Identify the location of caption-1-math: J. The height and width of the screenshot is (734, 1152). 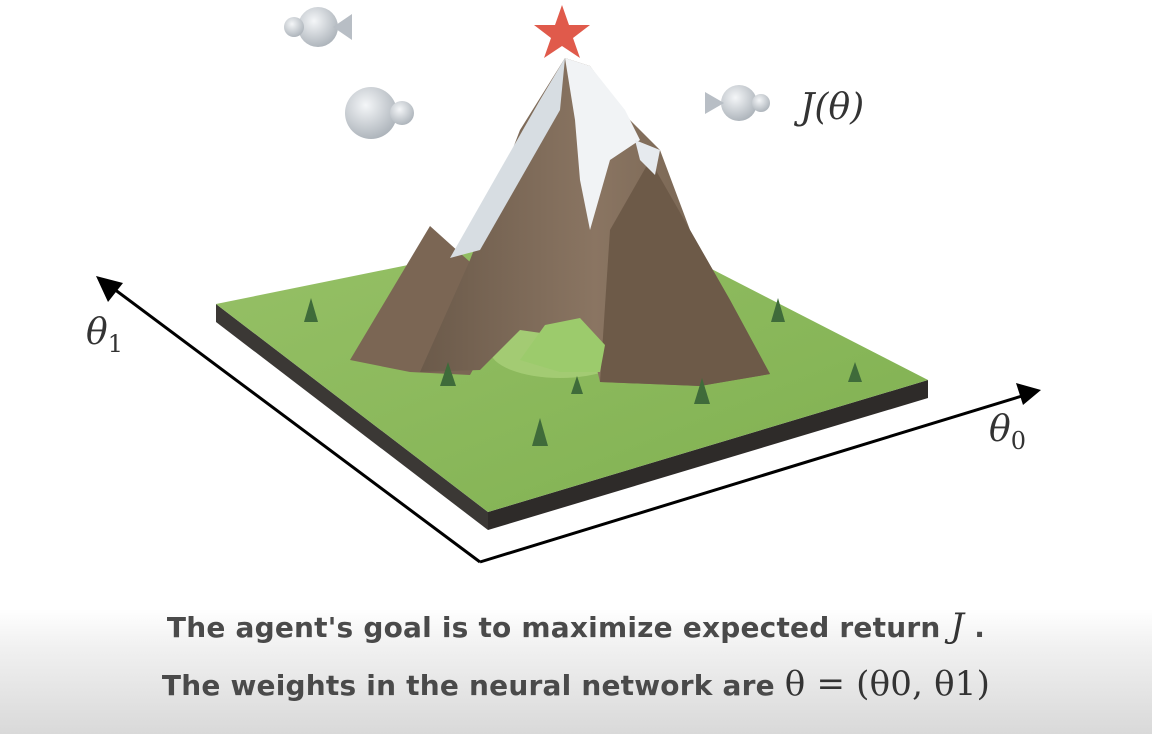
(957, 626).